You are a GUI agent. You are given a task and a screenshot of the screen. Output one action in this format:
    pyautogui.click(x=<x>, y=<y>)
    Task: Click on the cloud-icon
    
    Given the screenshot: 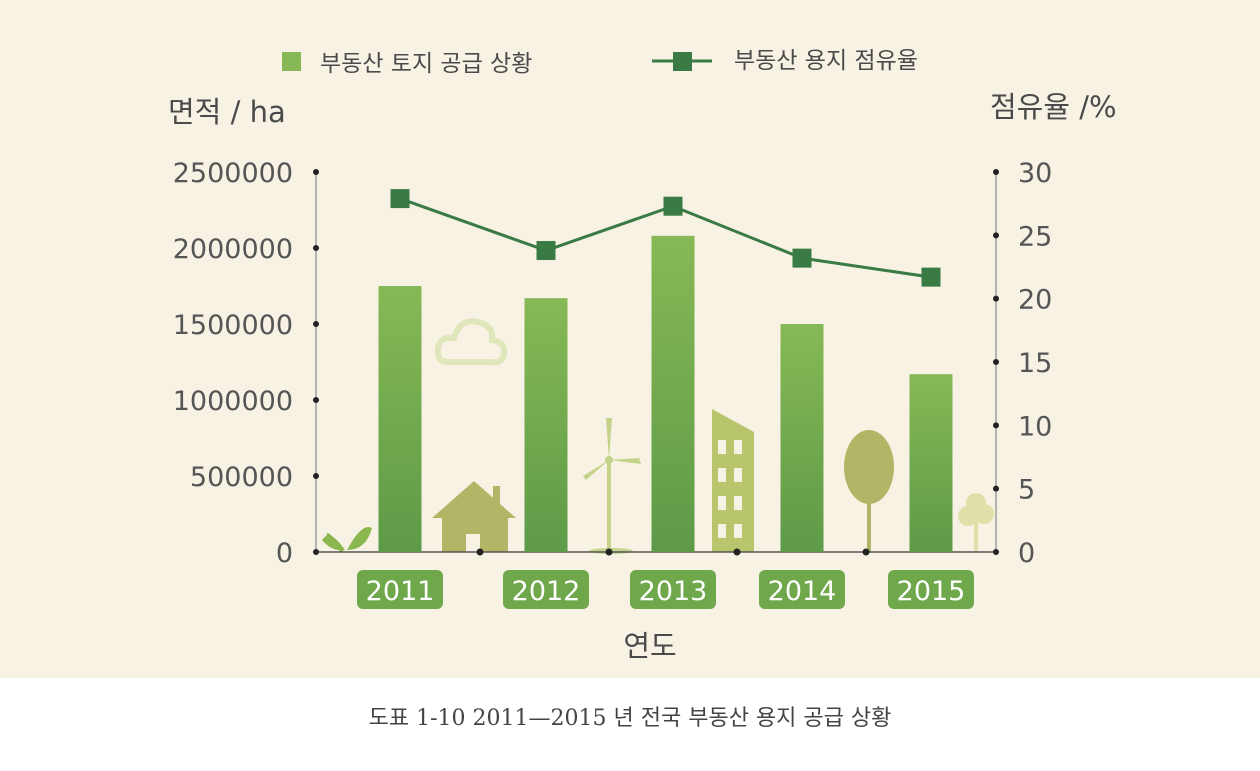 What is the action you would take?
    pyautogui.click(x=471, y=342)
    